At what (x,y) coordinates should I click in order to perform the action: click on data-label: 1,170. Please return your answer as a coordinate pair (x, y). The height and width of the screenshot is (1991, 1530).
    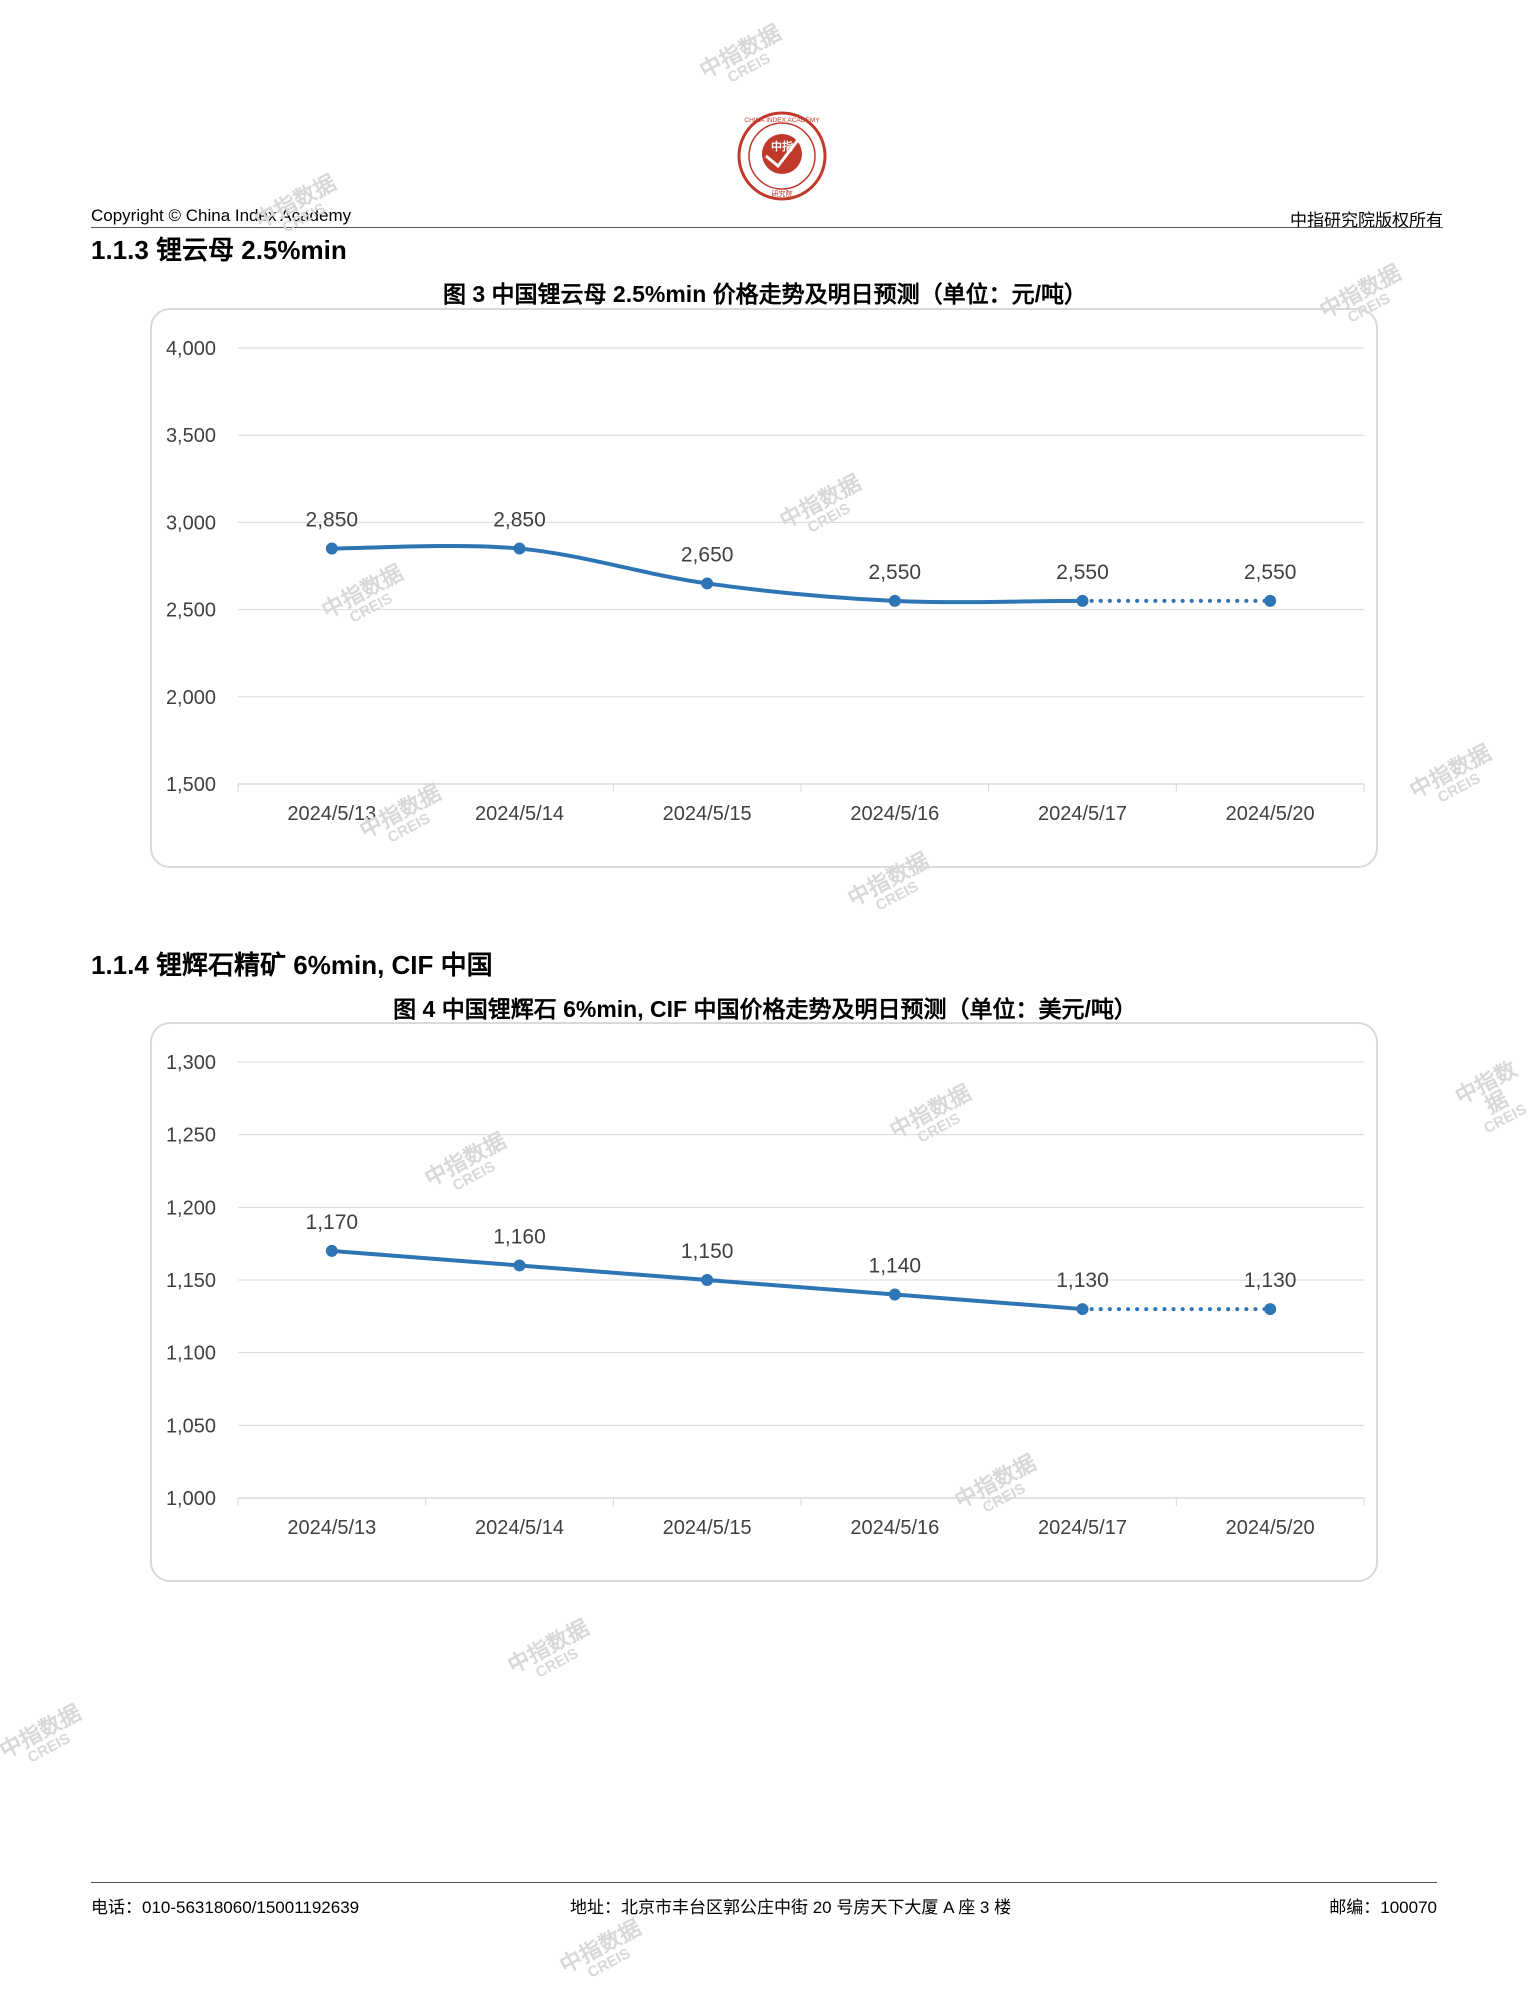
    Looking at the image, I should click on (332, 1222).